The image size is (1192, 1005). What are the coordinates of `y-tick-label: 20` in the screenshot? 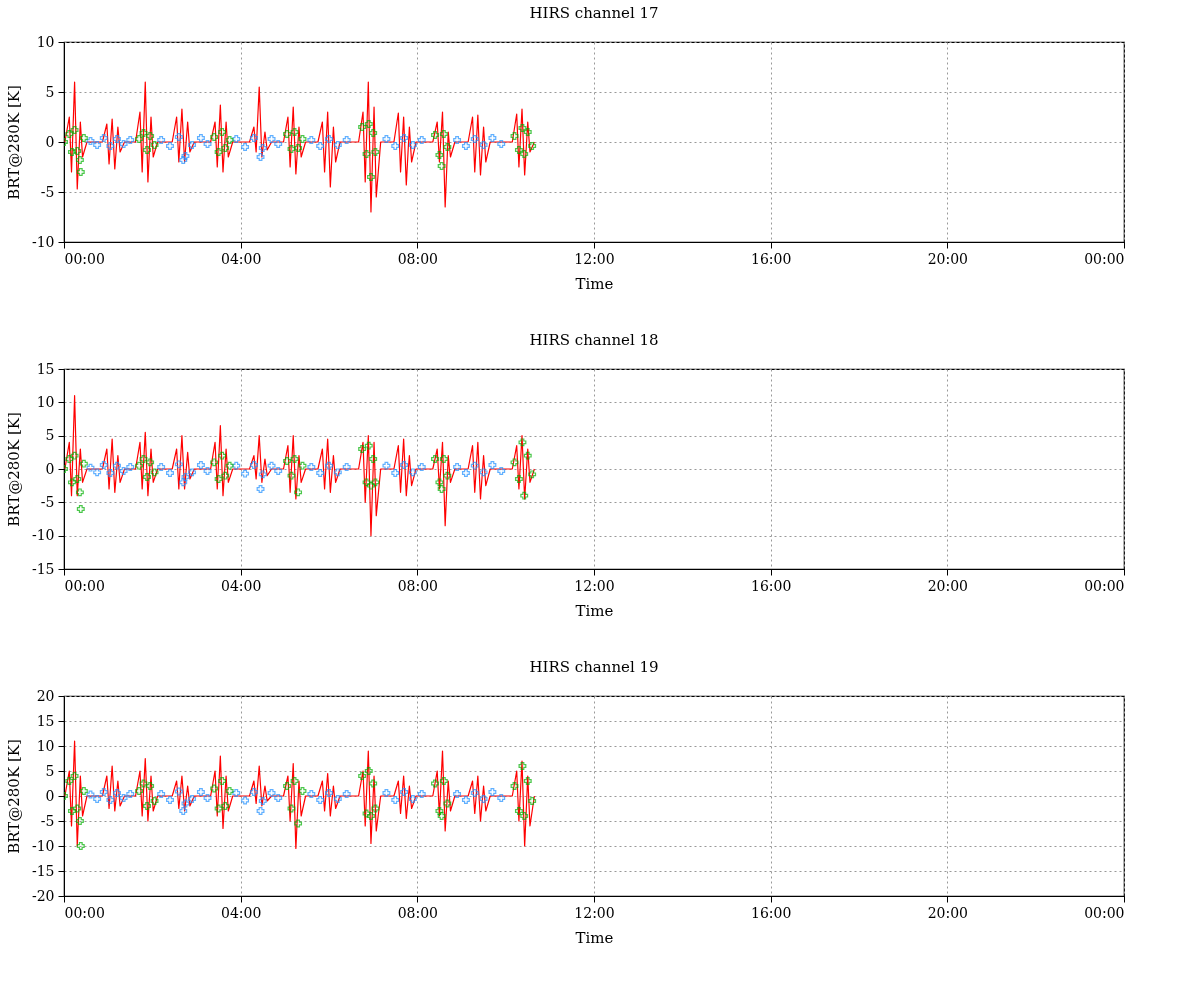 It's located at (45, 695).